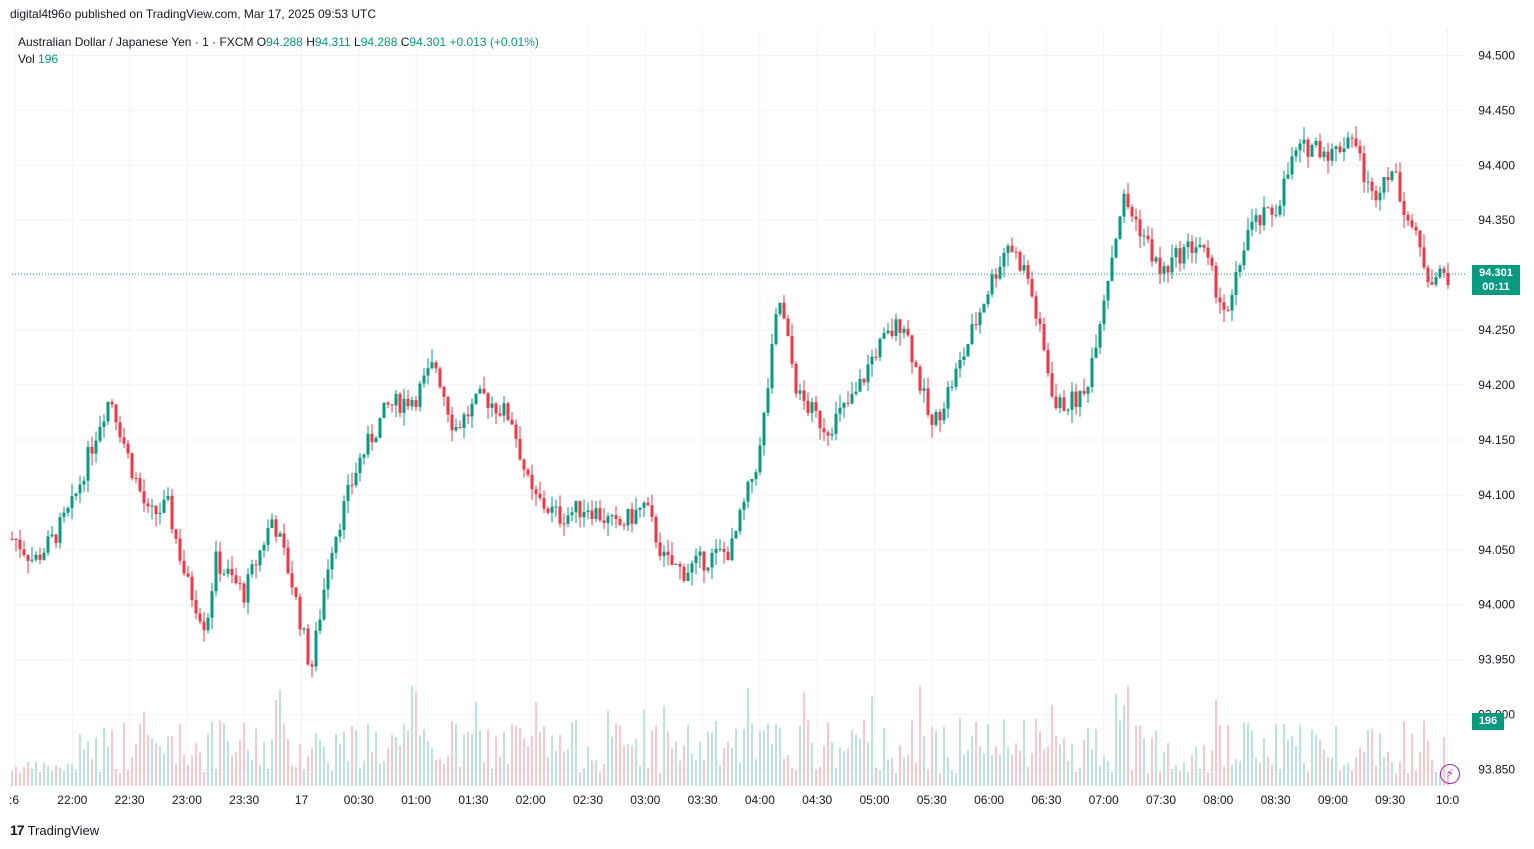 This screenshot has width=1534, height=849. Describe the element at coordinates (357, 42) in the screenshot. I see `low-label: L` at that location.